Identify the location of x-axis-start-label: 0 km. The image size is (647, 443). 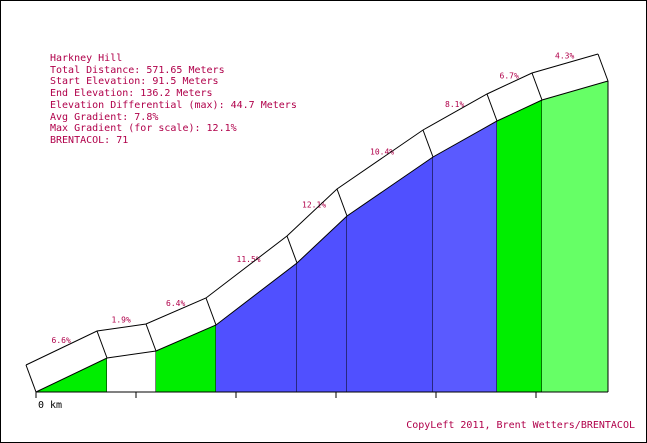
(50, 405).